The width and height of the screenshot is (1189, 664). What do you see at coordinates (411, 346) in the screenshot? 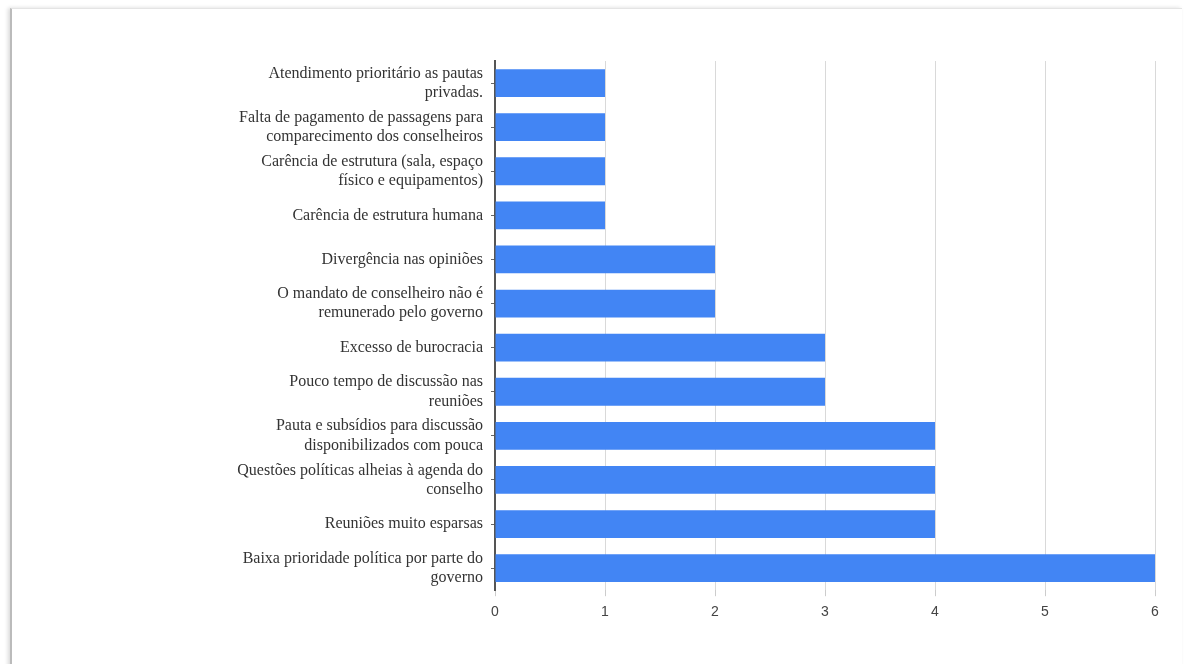
I see `y-tick-label: Excesso de burocracia` at bounding box center [411, 346].